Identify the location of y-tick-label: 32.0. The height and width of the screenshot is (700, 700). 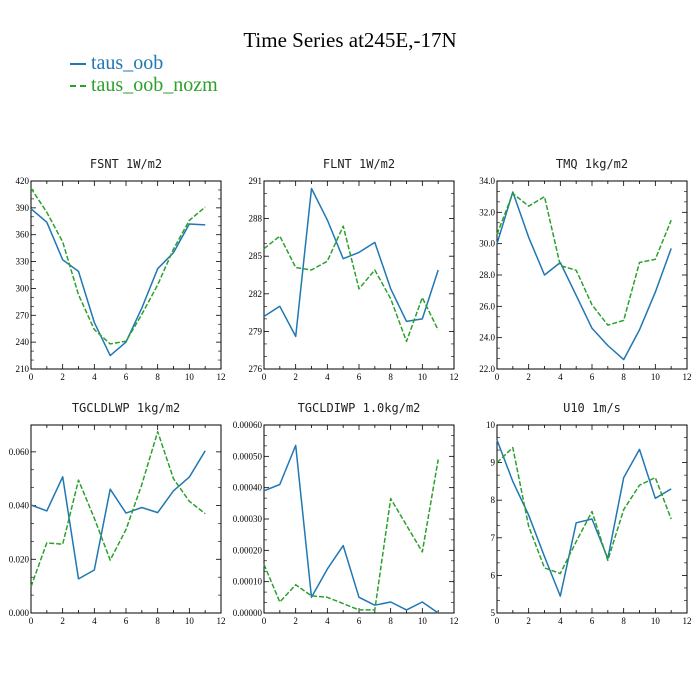
(487, 212).